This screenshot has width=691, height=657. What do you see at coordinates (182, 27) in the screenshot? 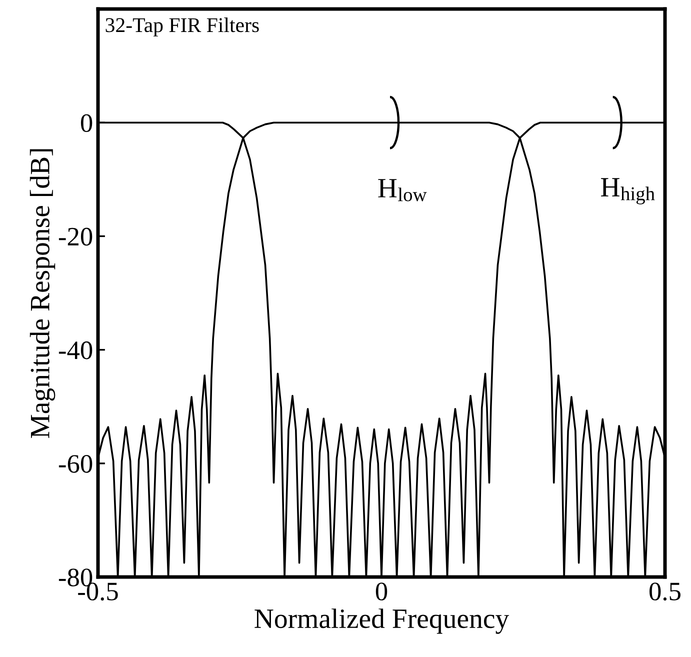
I see `chart-title: 32-Tap FIR Filters` at bounding box center [182, 27].